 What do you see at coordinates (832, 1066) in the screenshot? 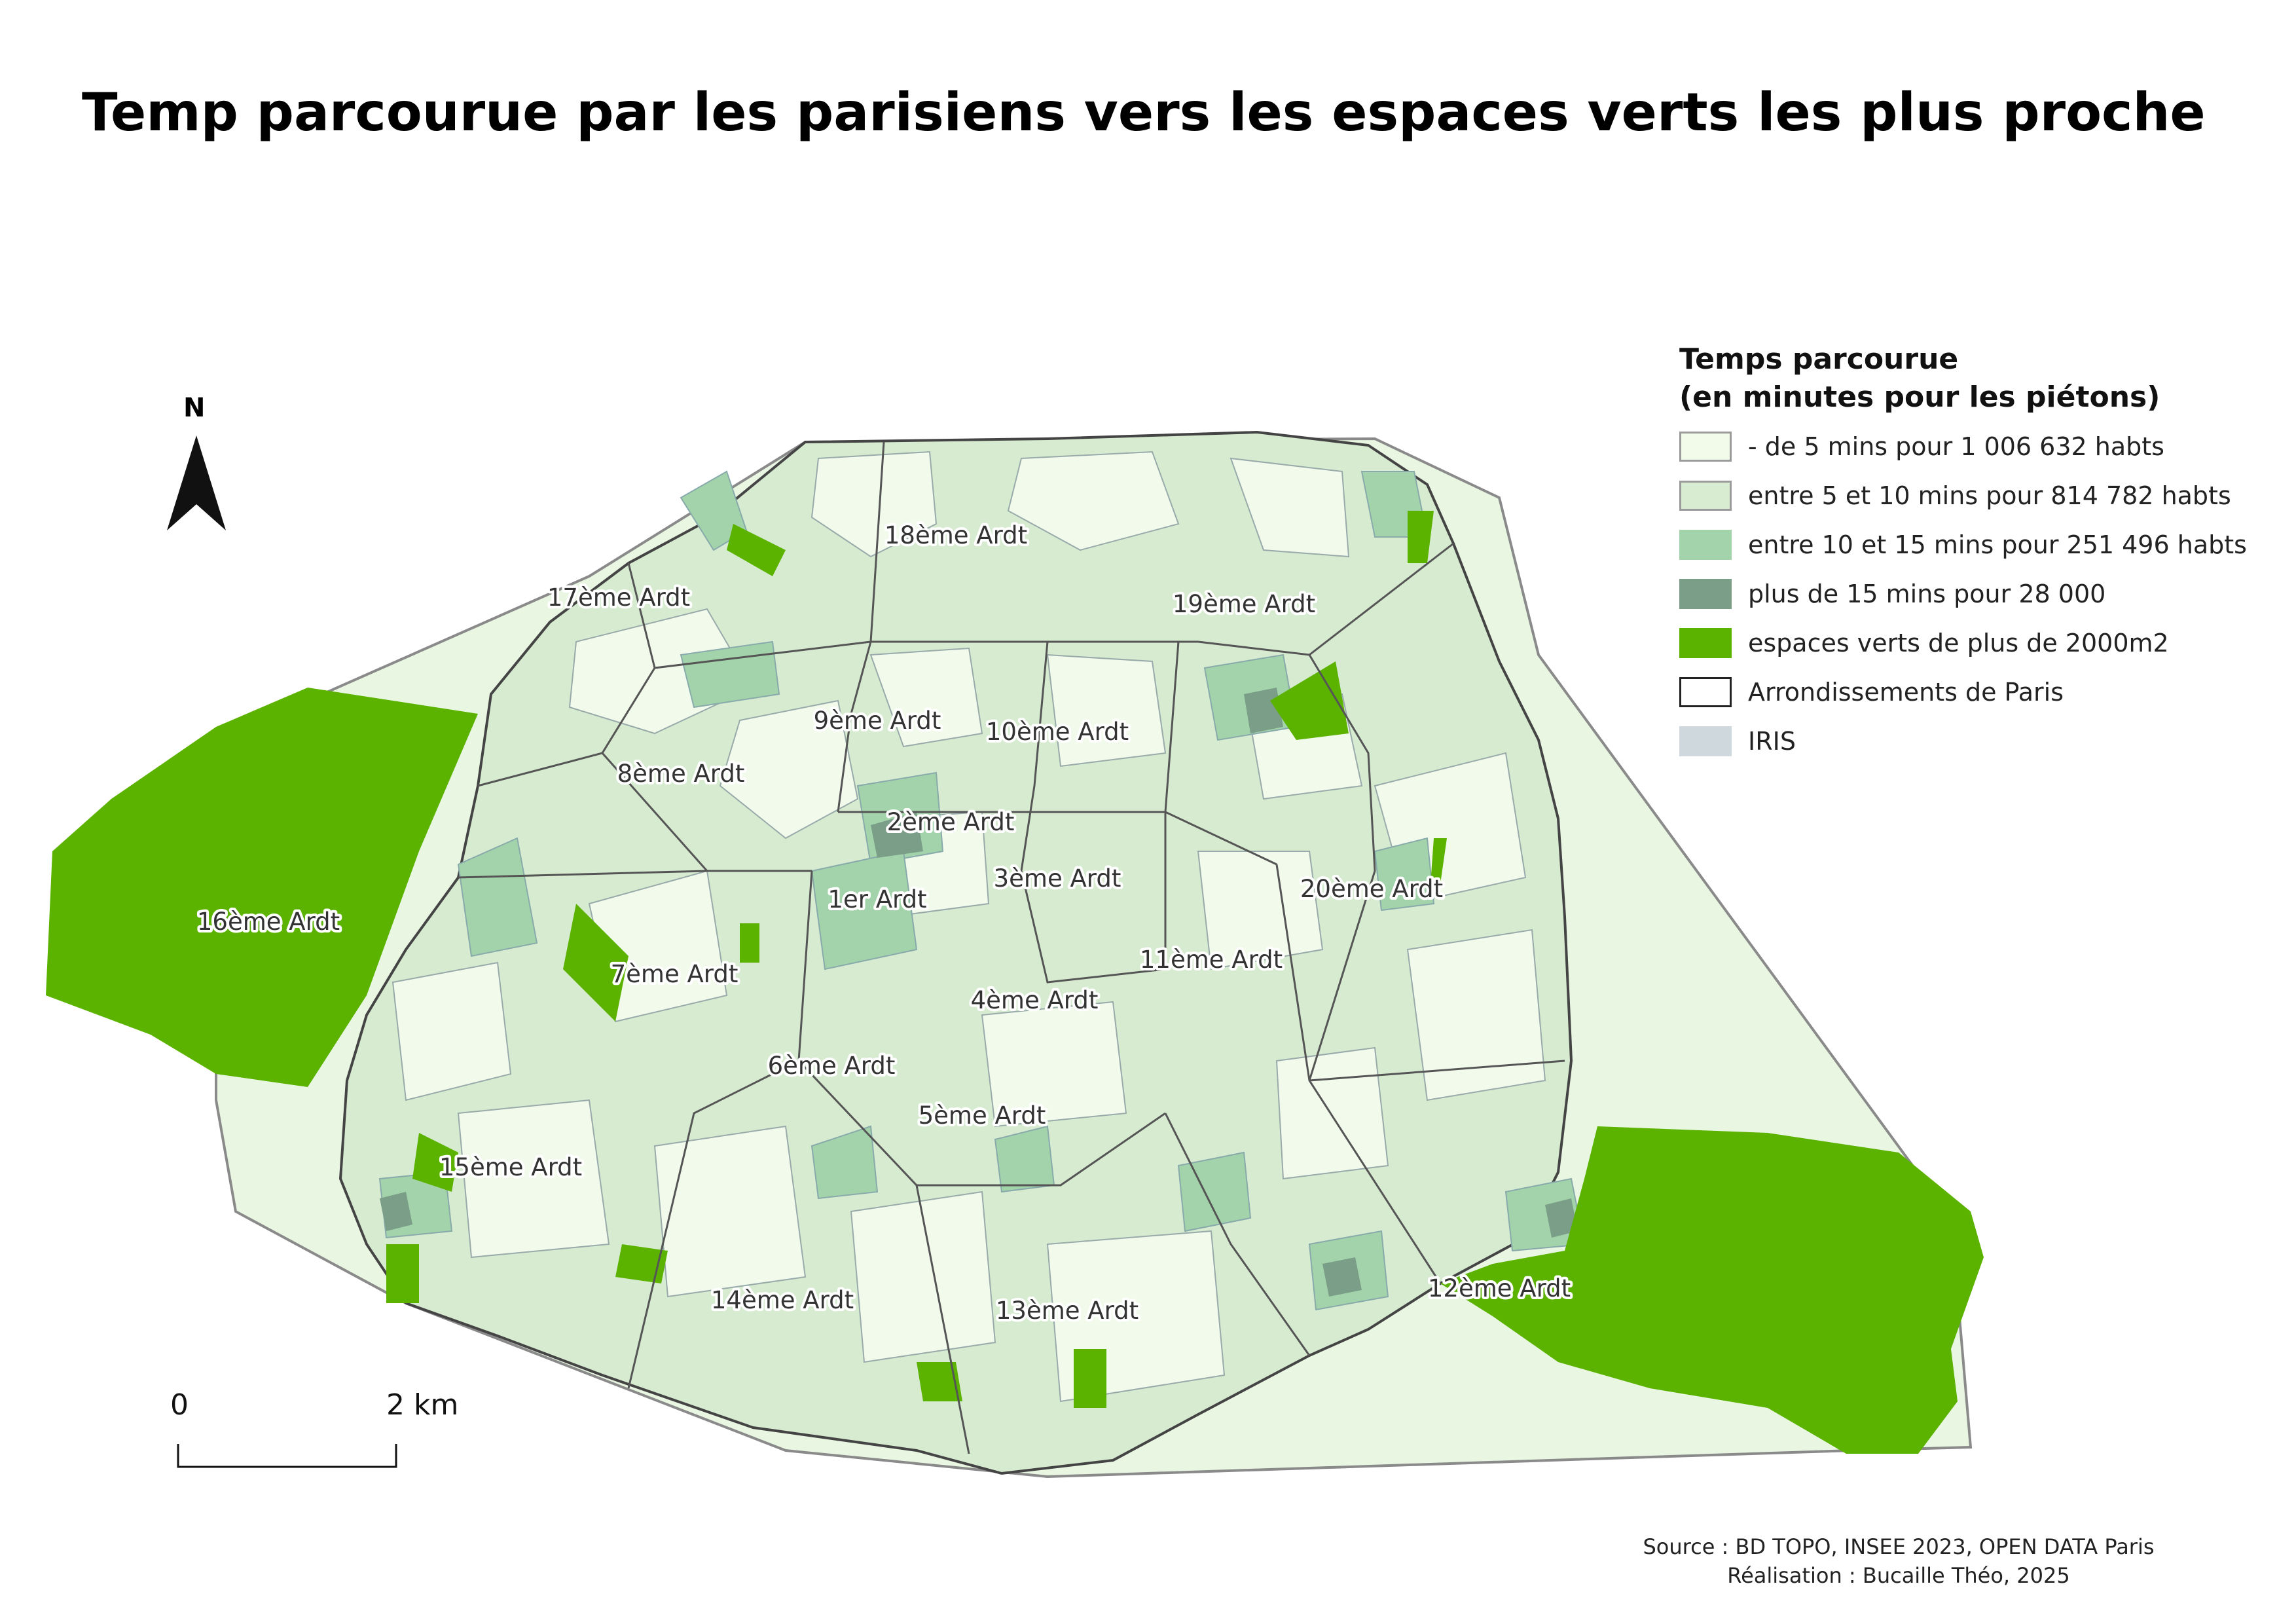
I see `label-ardt-6: 6ème Ardt` at bounding box center [832, 1066].